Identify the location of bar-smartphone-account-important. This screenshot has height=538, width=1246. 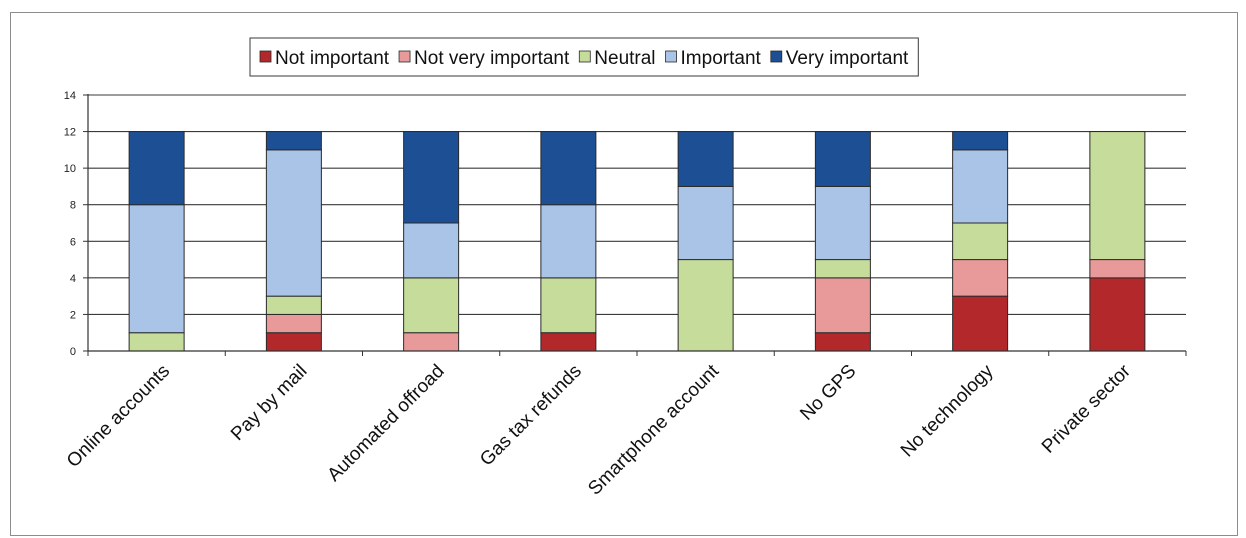
(705, 223).